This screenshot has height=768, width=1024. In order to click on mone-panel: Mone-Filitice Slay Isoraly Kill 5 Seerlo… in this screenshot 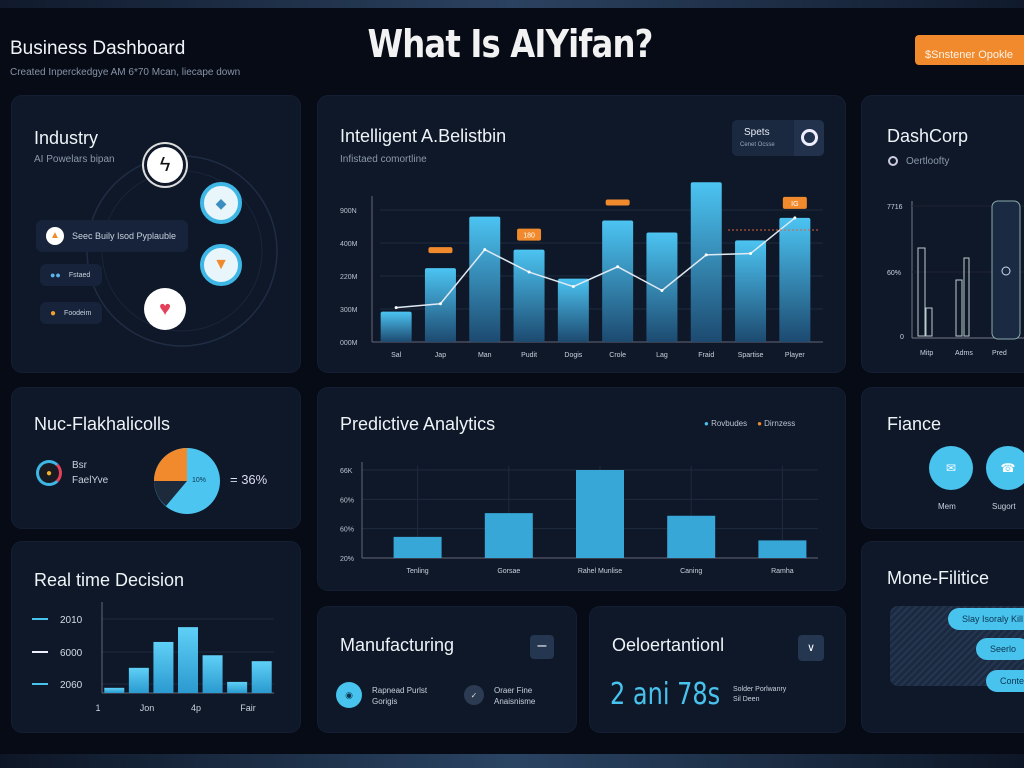, I will do `click(943, 637)`.